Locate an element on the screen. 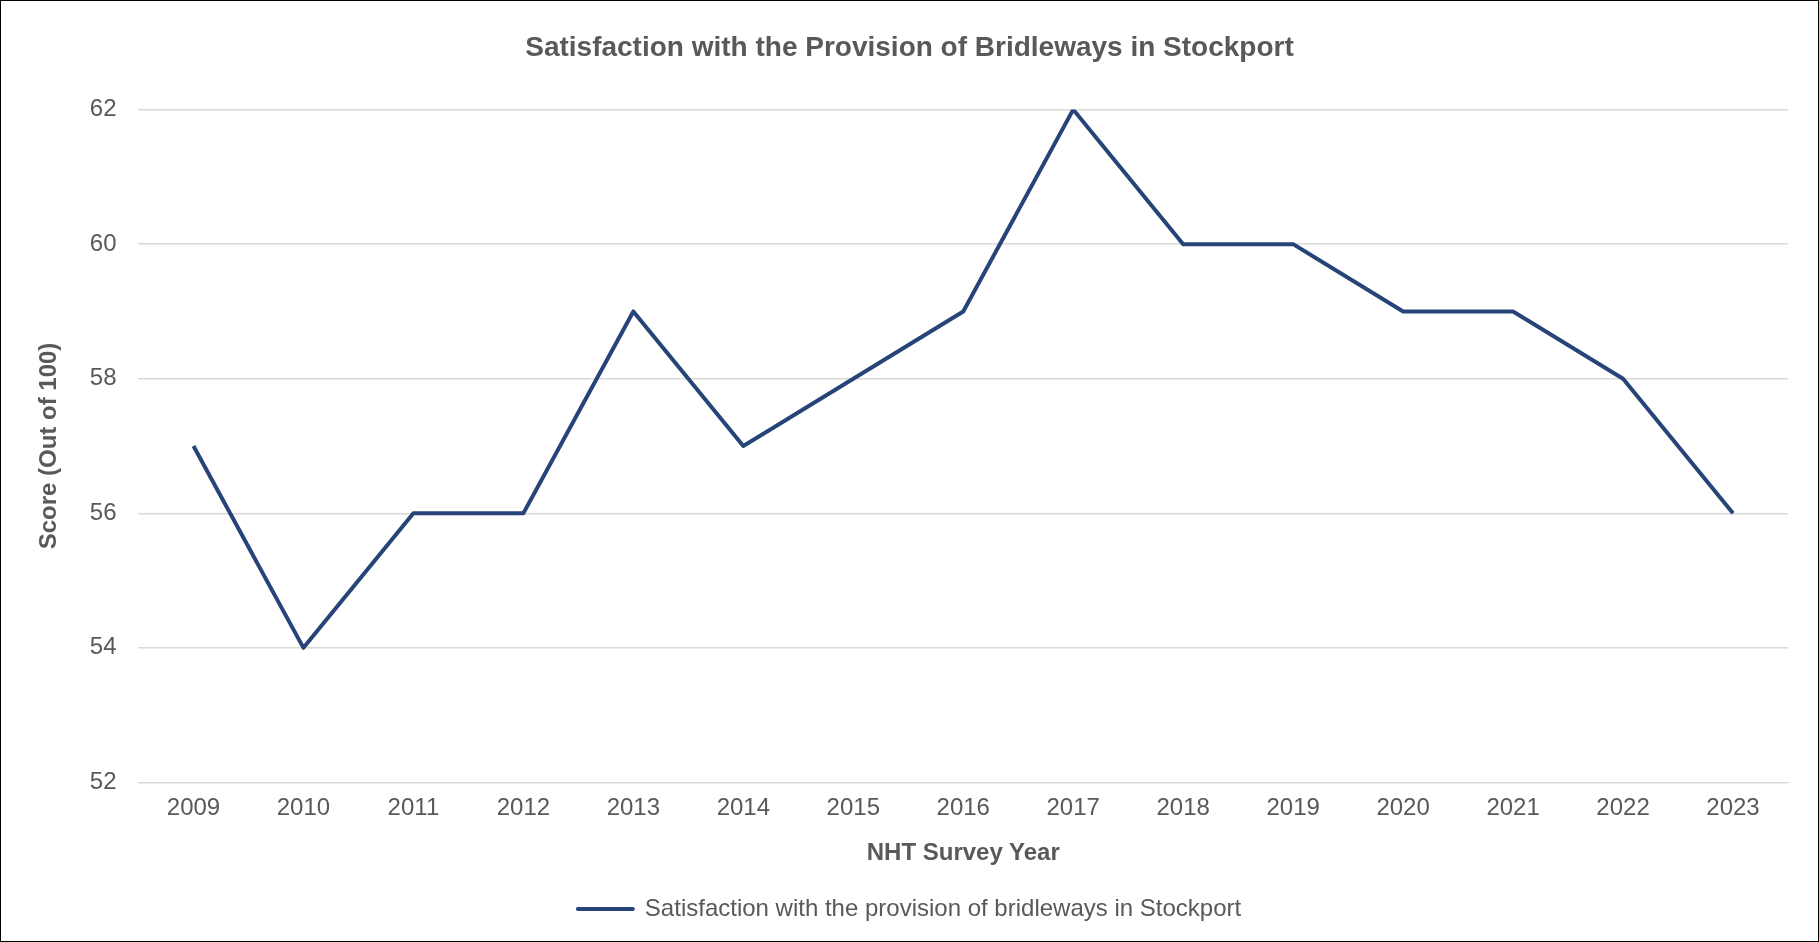 The width and height of the screenshot is (1819, 942). x-tick-label: 2009 is located at coordinates (193, 807).